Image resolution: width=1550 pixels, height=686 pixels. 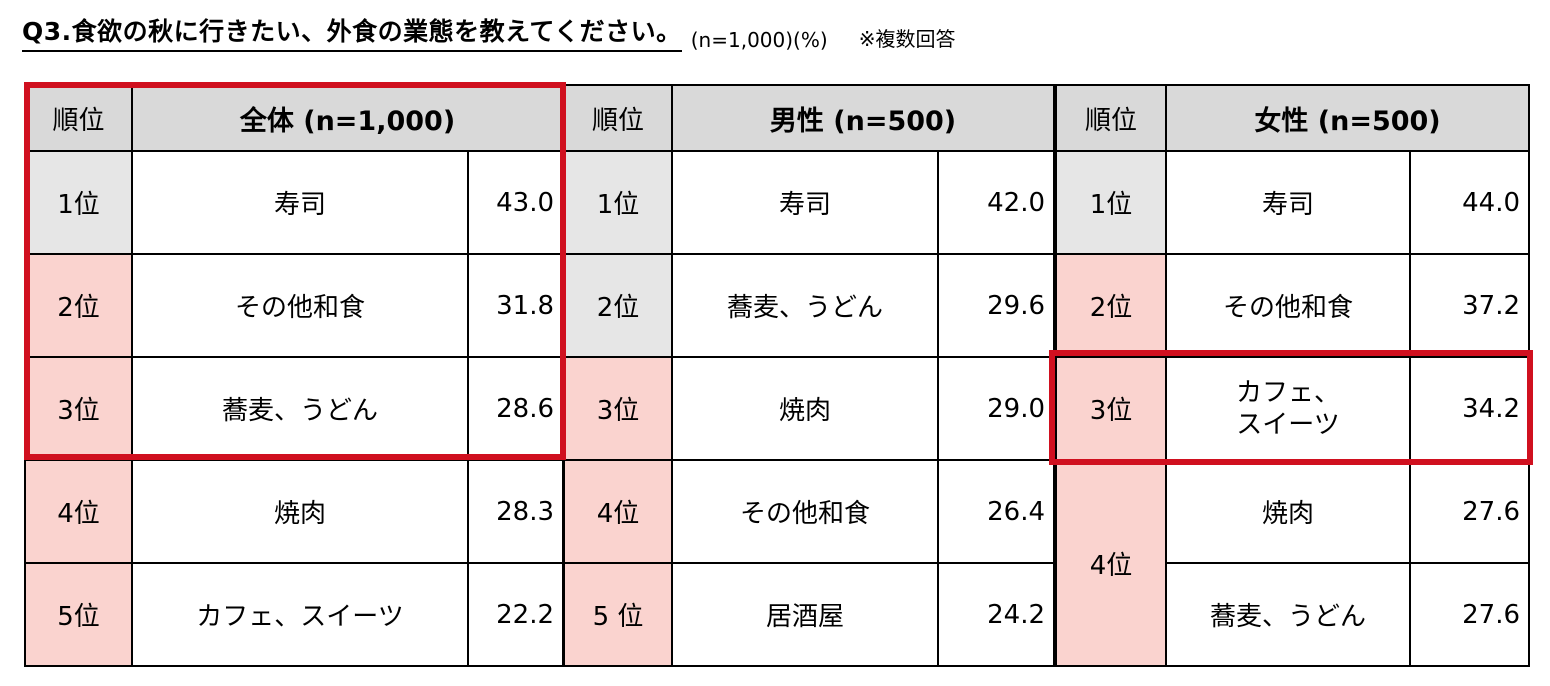 What do you see at coordinates (515, 511) in the screenshot?
I see `value-cell: 28.3` at bounding box center [515, 511].